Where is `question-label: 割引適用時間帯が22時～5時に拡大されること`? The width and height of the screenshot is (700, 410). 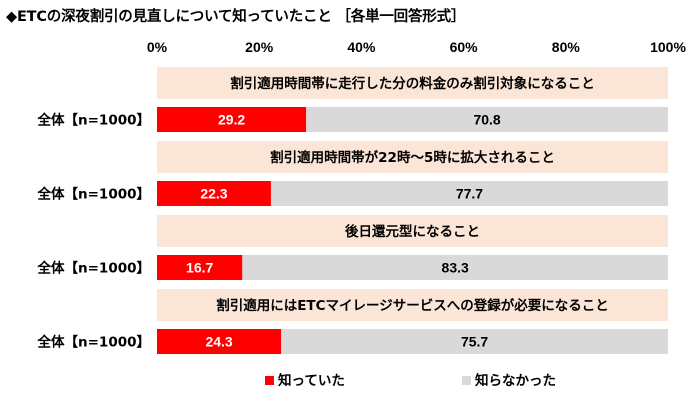 question-label: 割引適用時間帯が22時～5時に拡大されること is located at coordinates (412, 157).